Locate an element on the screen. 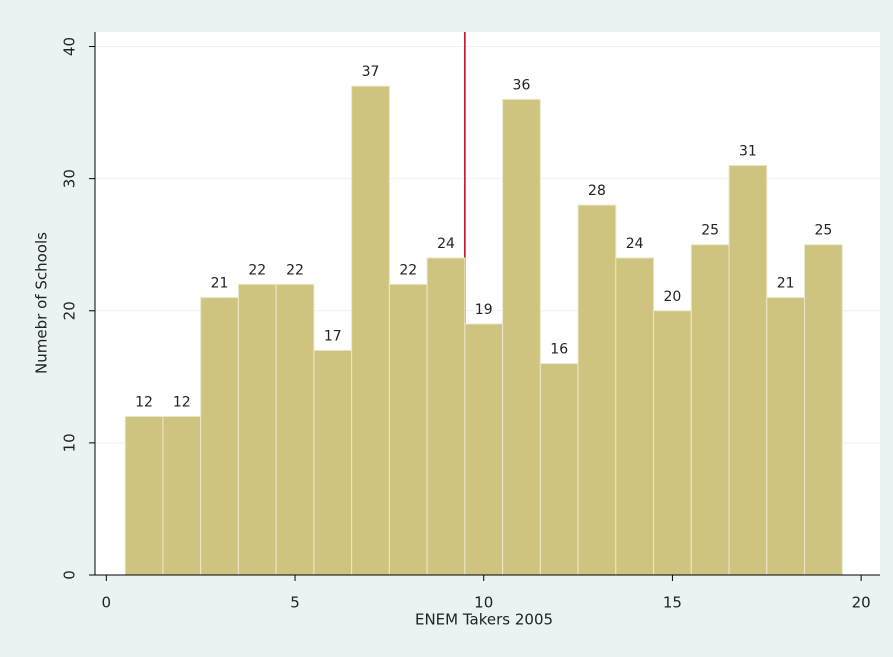 Image resolution: width=893 pixels, height=657 pixels. value-label: 16 is located at coordinates (559, 350).